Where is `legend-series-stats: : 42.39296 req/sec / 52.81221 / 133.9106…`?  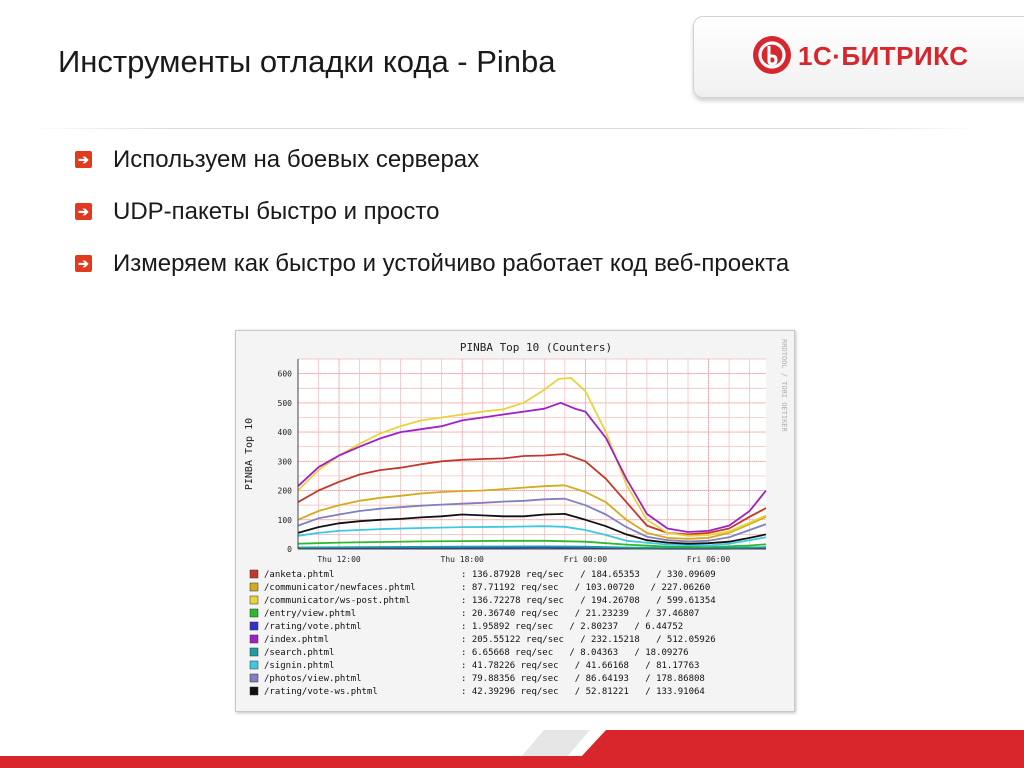 legend-series-stats: : 42.39296 req/sec / 52.81221 / 133.9106… is located at coordinates (583, 692).